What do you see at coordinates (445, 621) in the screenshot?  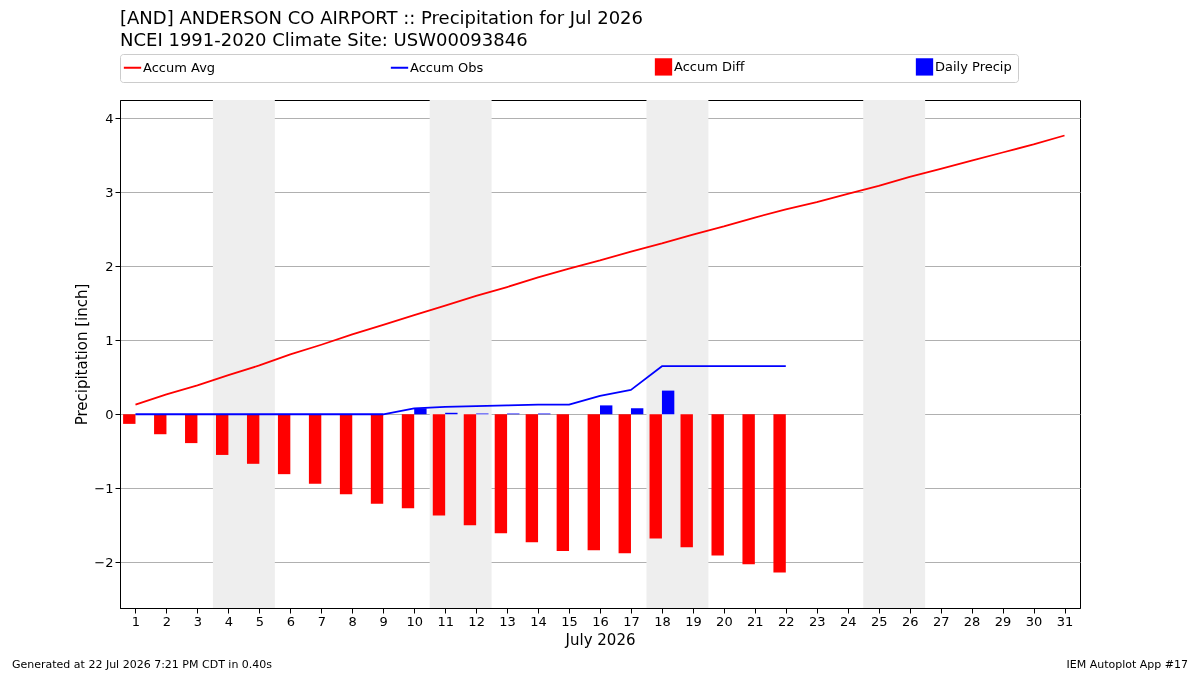 I see `x-tick-label: 11` at bounding box center [445, 621].